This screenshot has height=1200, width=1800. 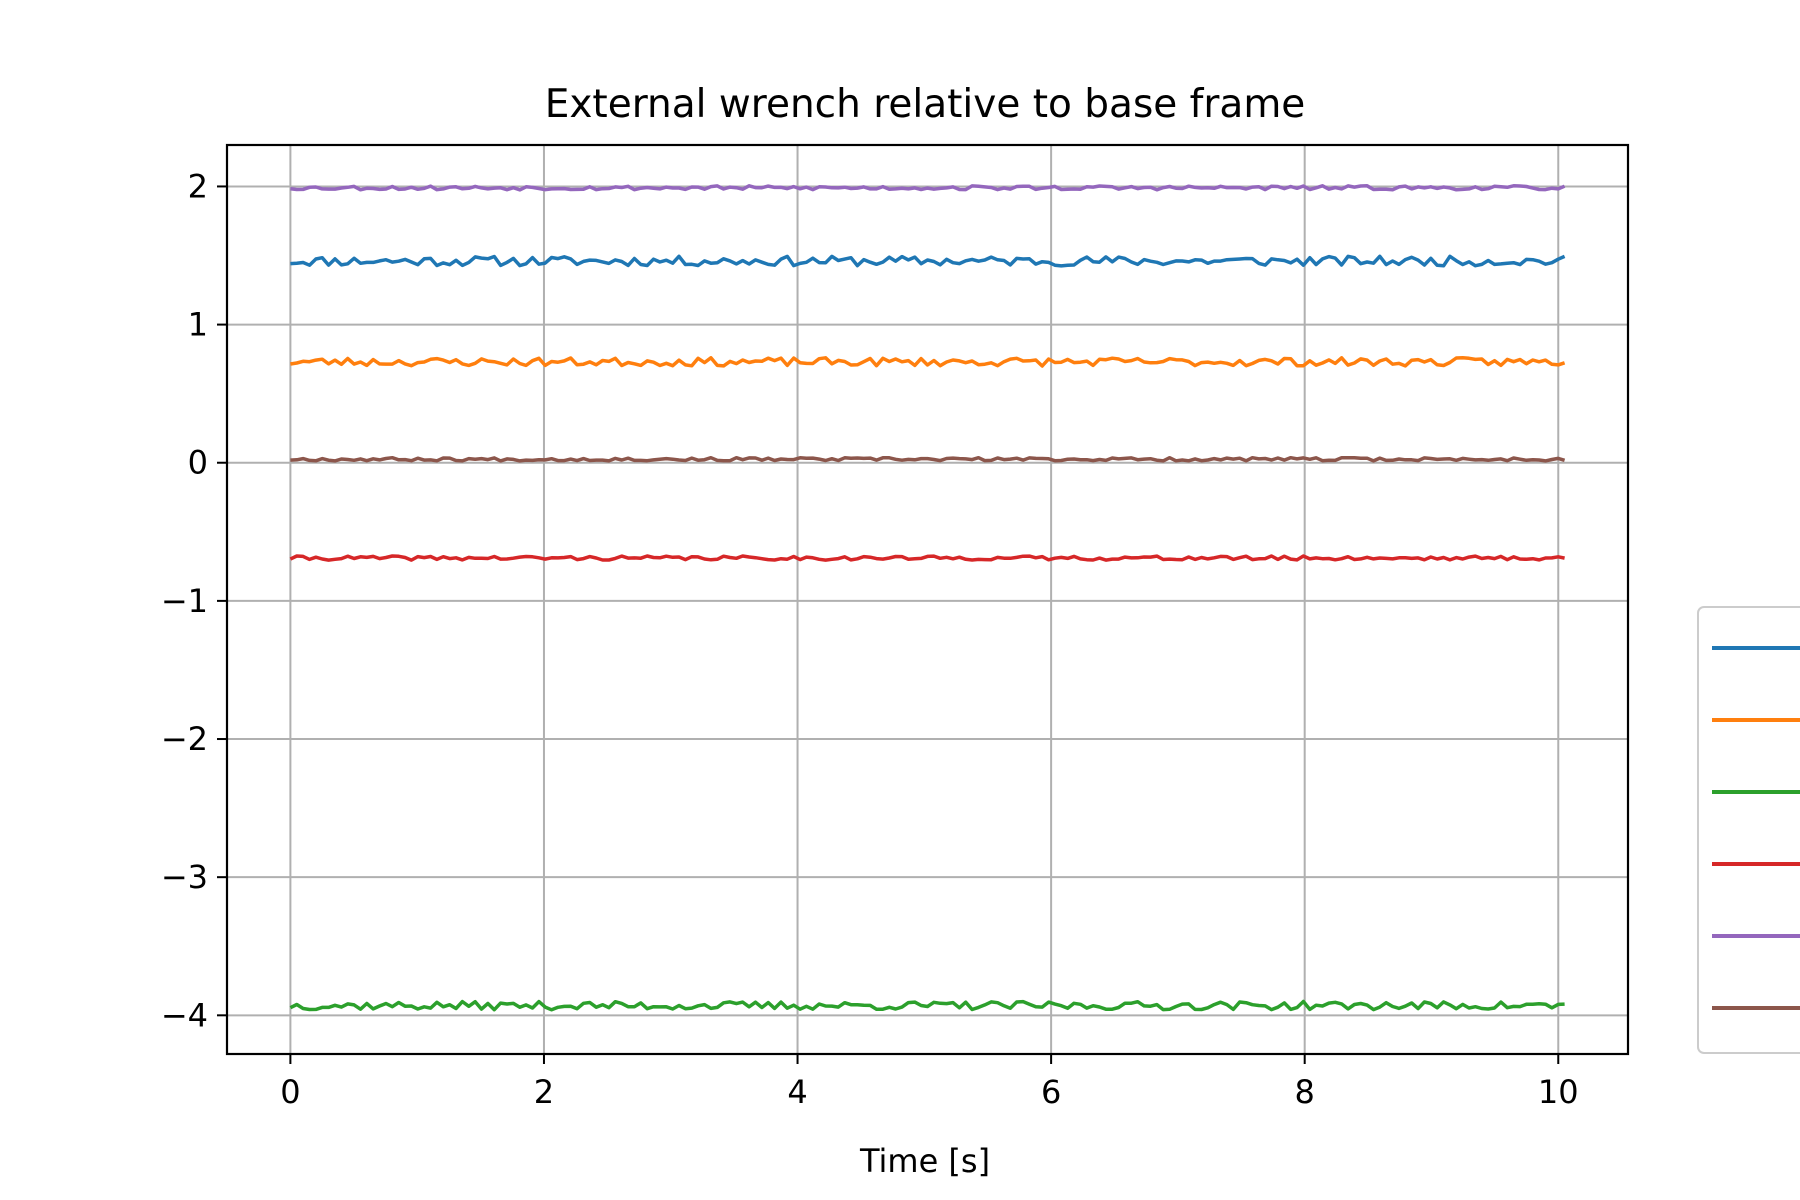 I want to click on x-axis-ticks: 0 2 4 6 8 10, so click(x=929, y=1082).